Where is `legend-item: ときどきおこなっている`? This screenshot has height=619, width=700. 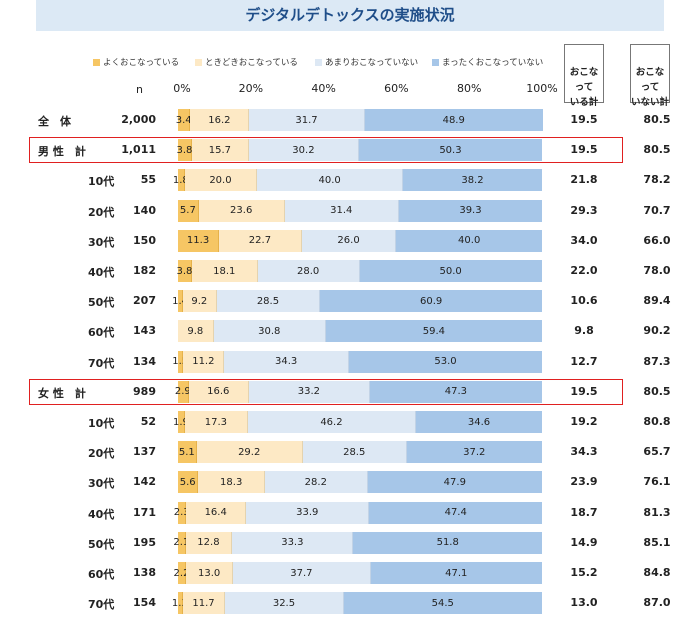 legend-item: ときどきおこなっている is located at coordinates (246, 62).